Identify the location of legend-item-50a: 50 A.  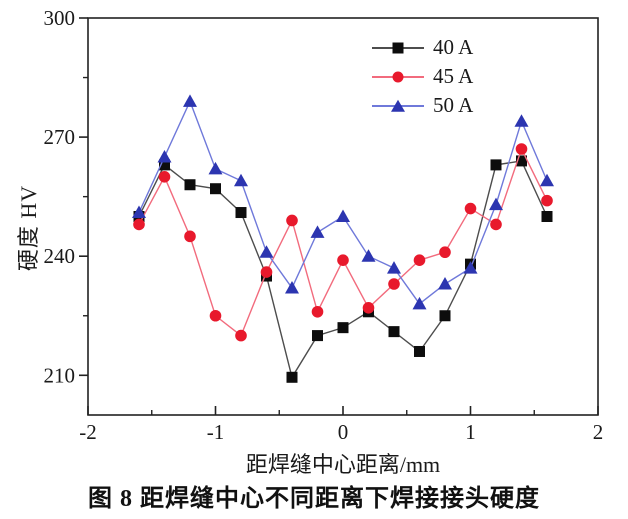
(422, 105).